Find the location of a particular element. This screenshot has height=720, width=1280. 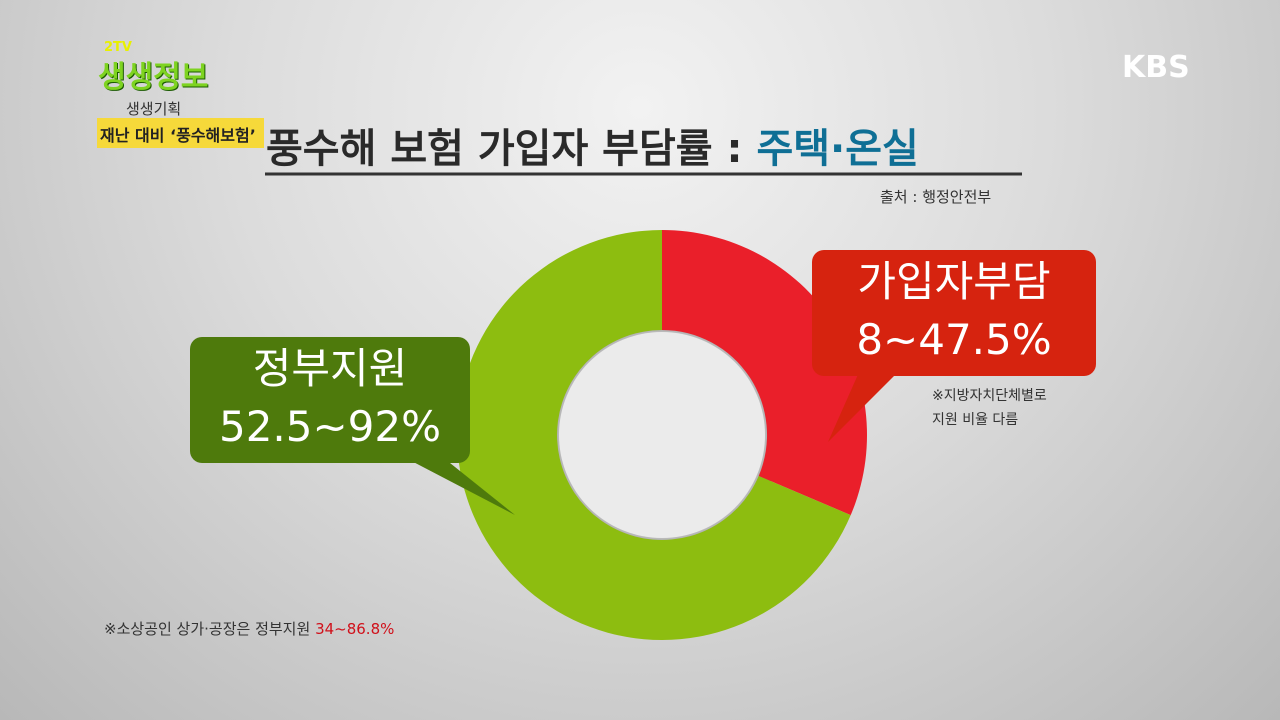

donut-hole is located at coordinates (662, 435).